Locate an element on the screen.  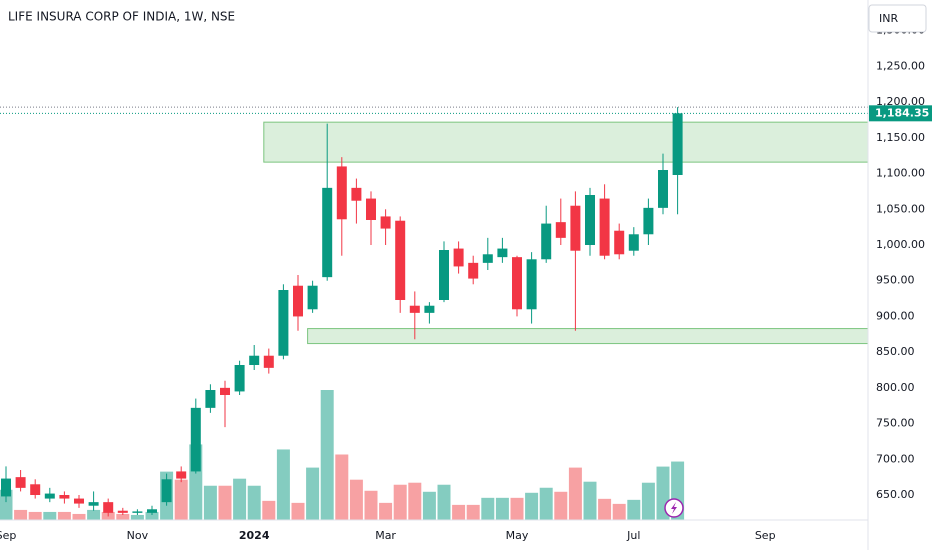
last-price-label: 1,184.35 is located at coordinates (902, 112).